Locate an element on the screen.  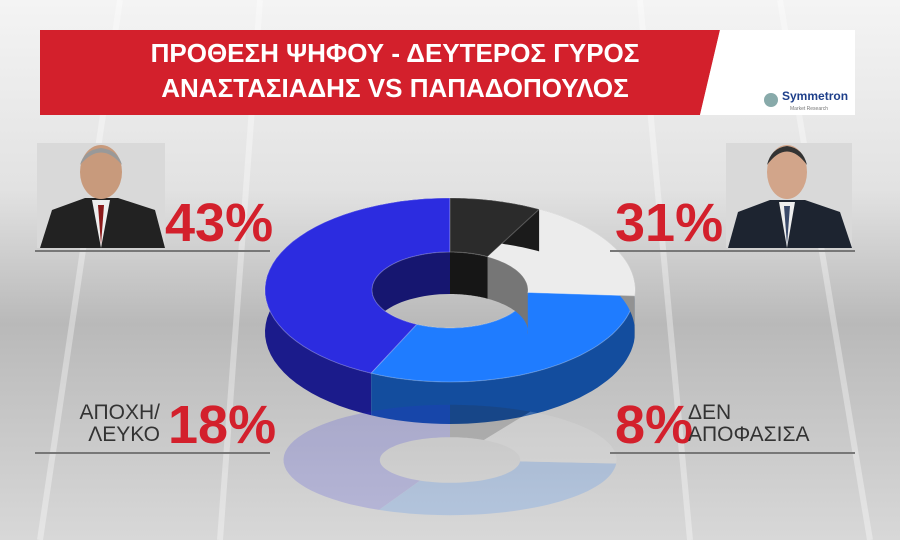
photo-left is located at coordinates (101, 195).